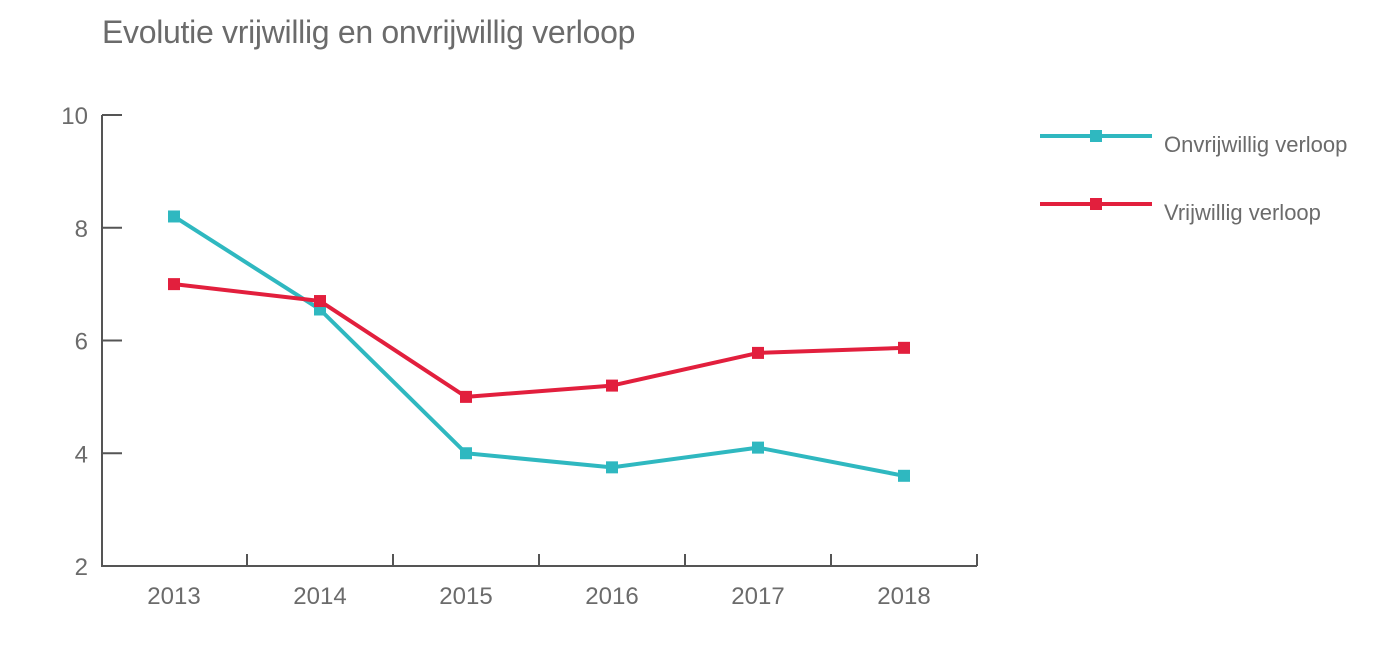 The height and width of the screenshot is (645, 1386). I want to click on y-tick-label: 2, so click(81, 567).